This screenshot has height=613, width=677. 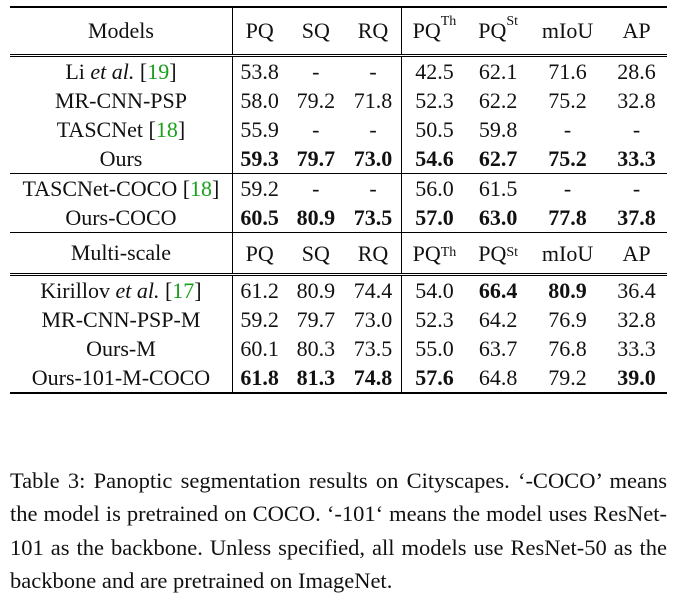 I want to click on table-row: TASCNet-COCO [18] 59.2 - - 56.0 61.5 - -, so click(x=338, y=188).